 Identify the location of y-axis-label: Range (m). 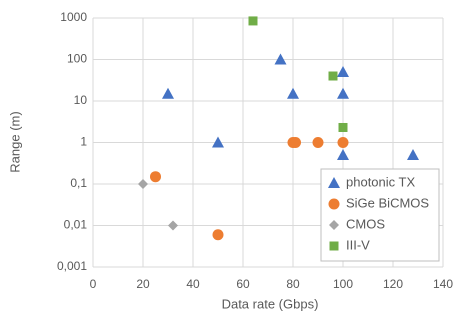
(14, 141).